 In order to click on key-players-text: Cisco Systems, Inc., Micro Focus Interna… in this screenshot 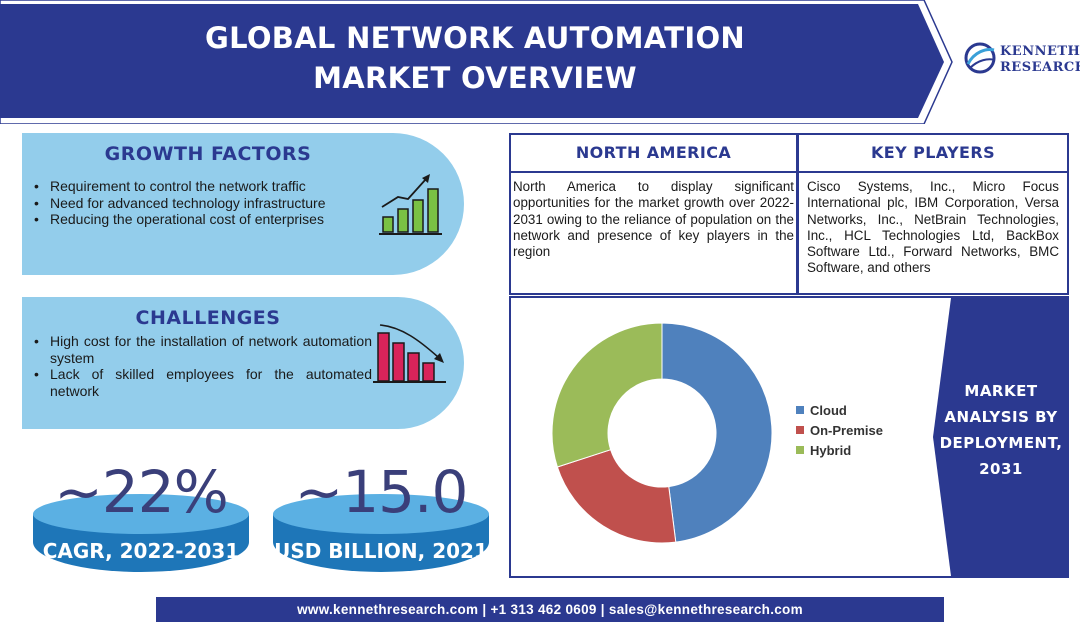, I will do `click(933, 227)`.